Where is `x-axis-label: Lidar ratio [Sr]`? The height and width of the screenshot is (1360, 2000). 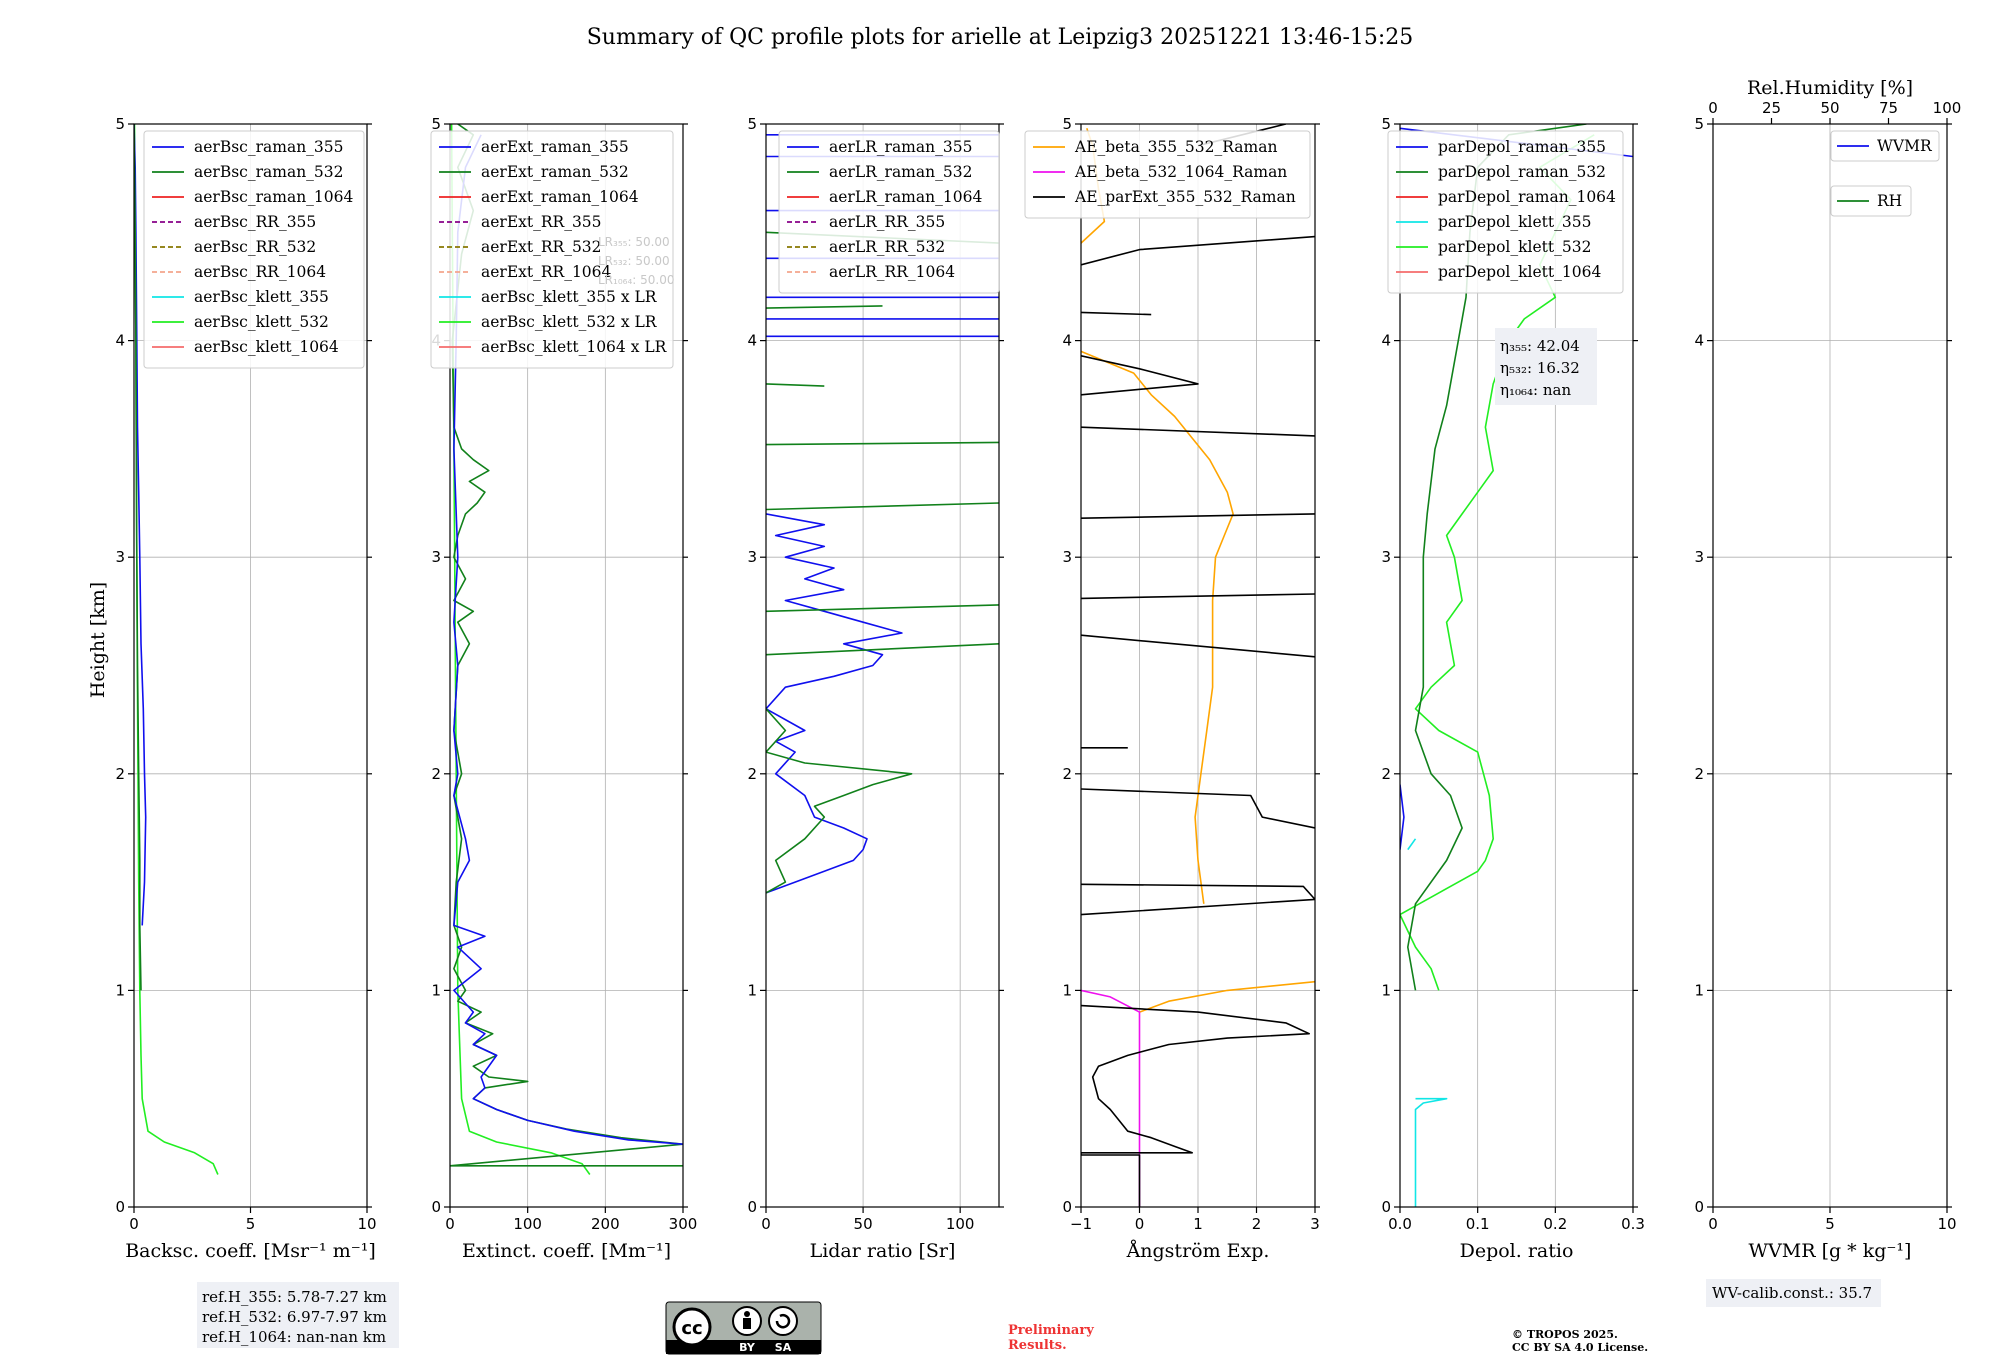 x-axis-label: Lidar ratio [Sr] is located at coordinates (883, 1251).